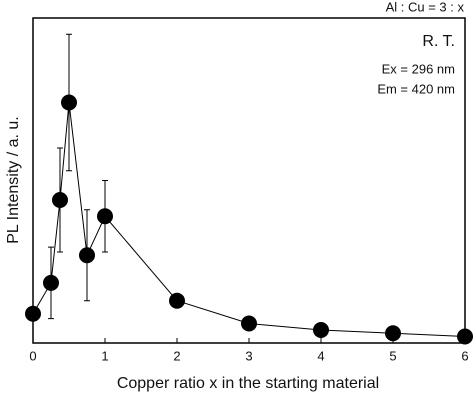  I want to click on x-tick-label: 1, so click(104, 355).